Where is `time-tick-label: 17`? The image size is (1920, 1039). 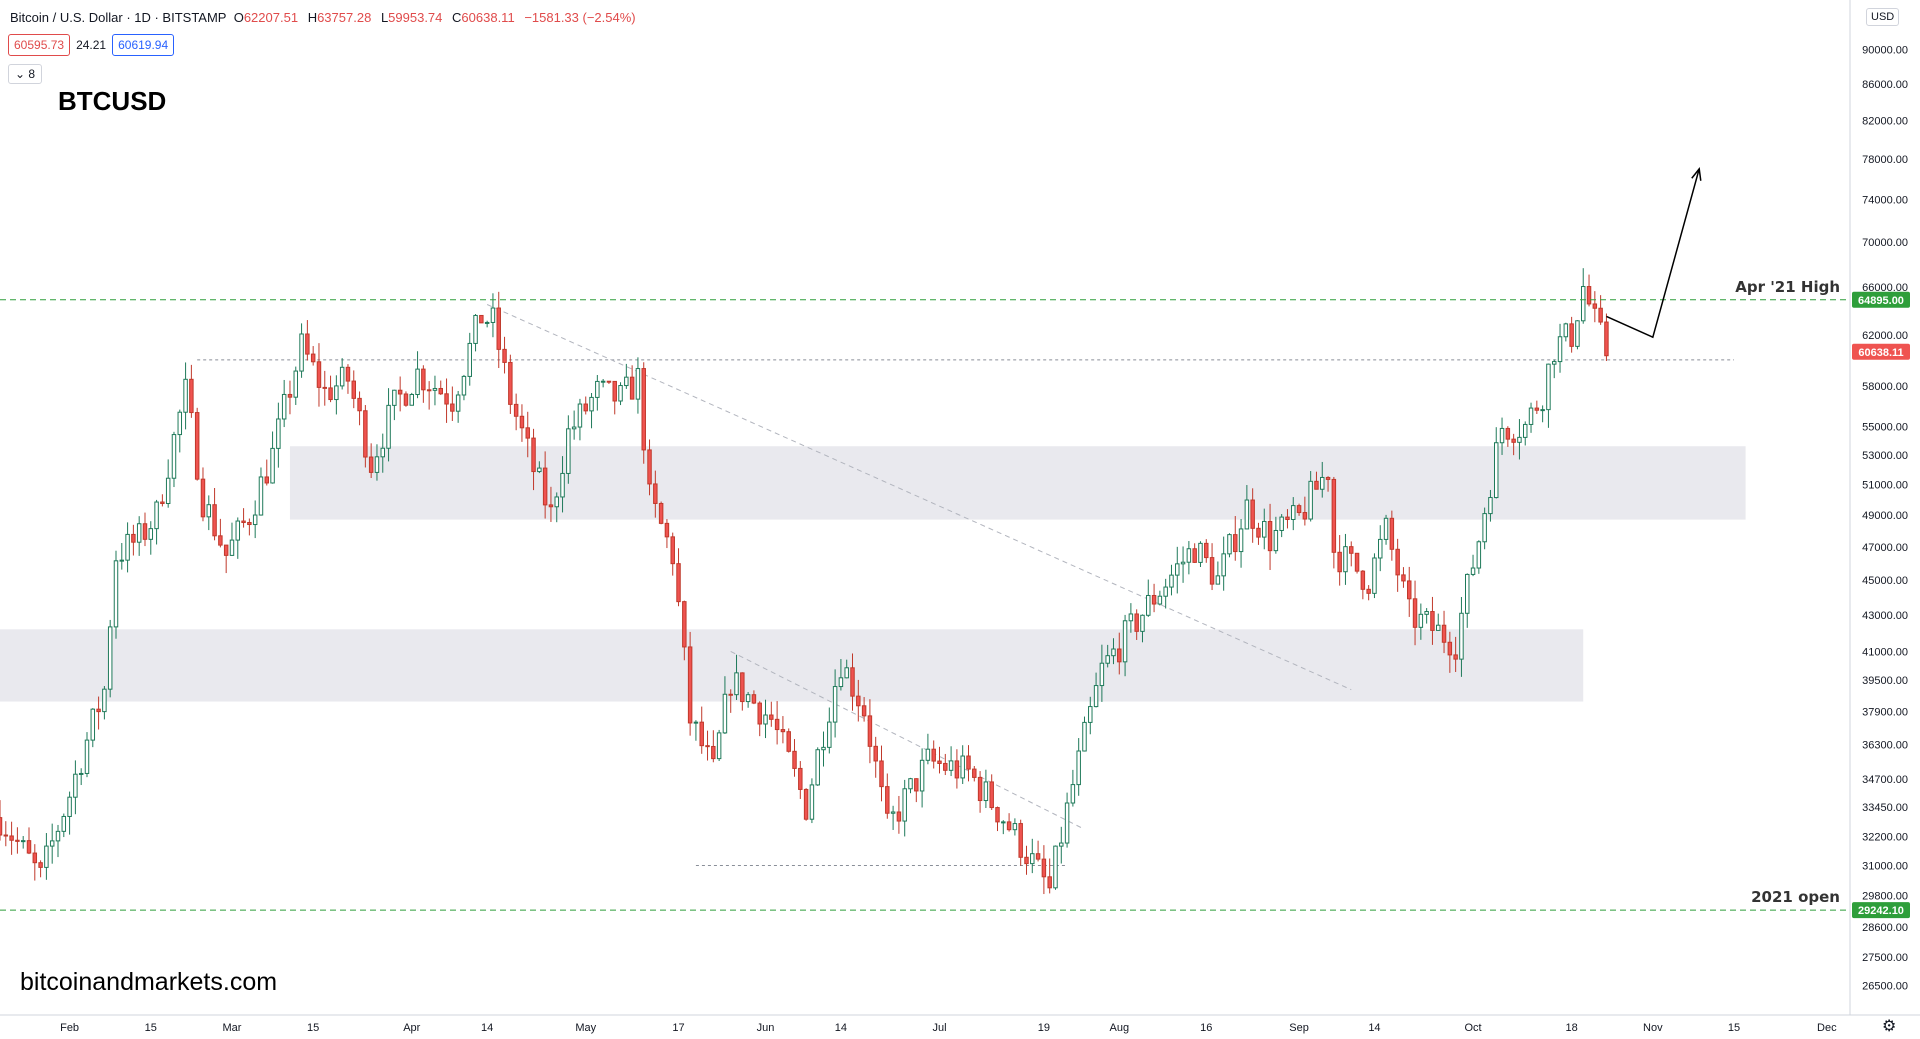
time-tick-label: 17 is located at coordinates (678, 1028).